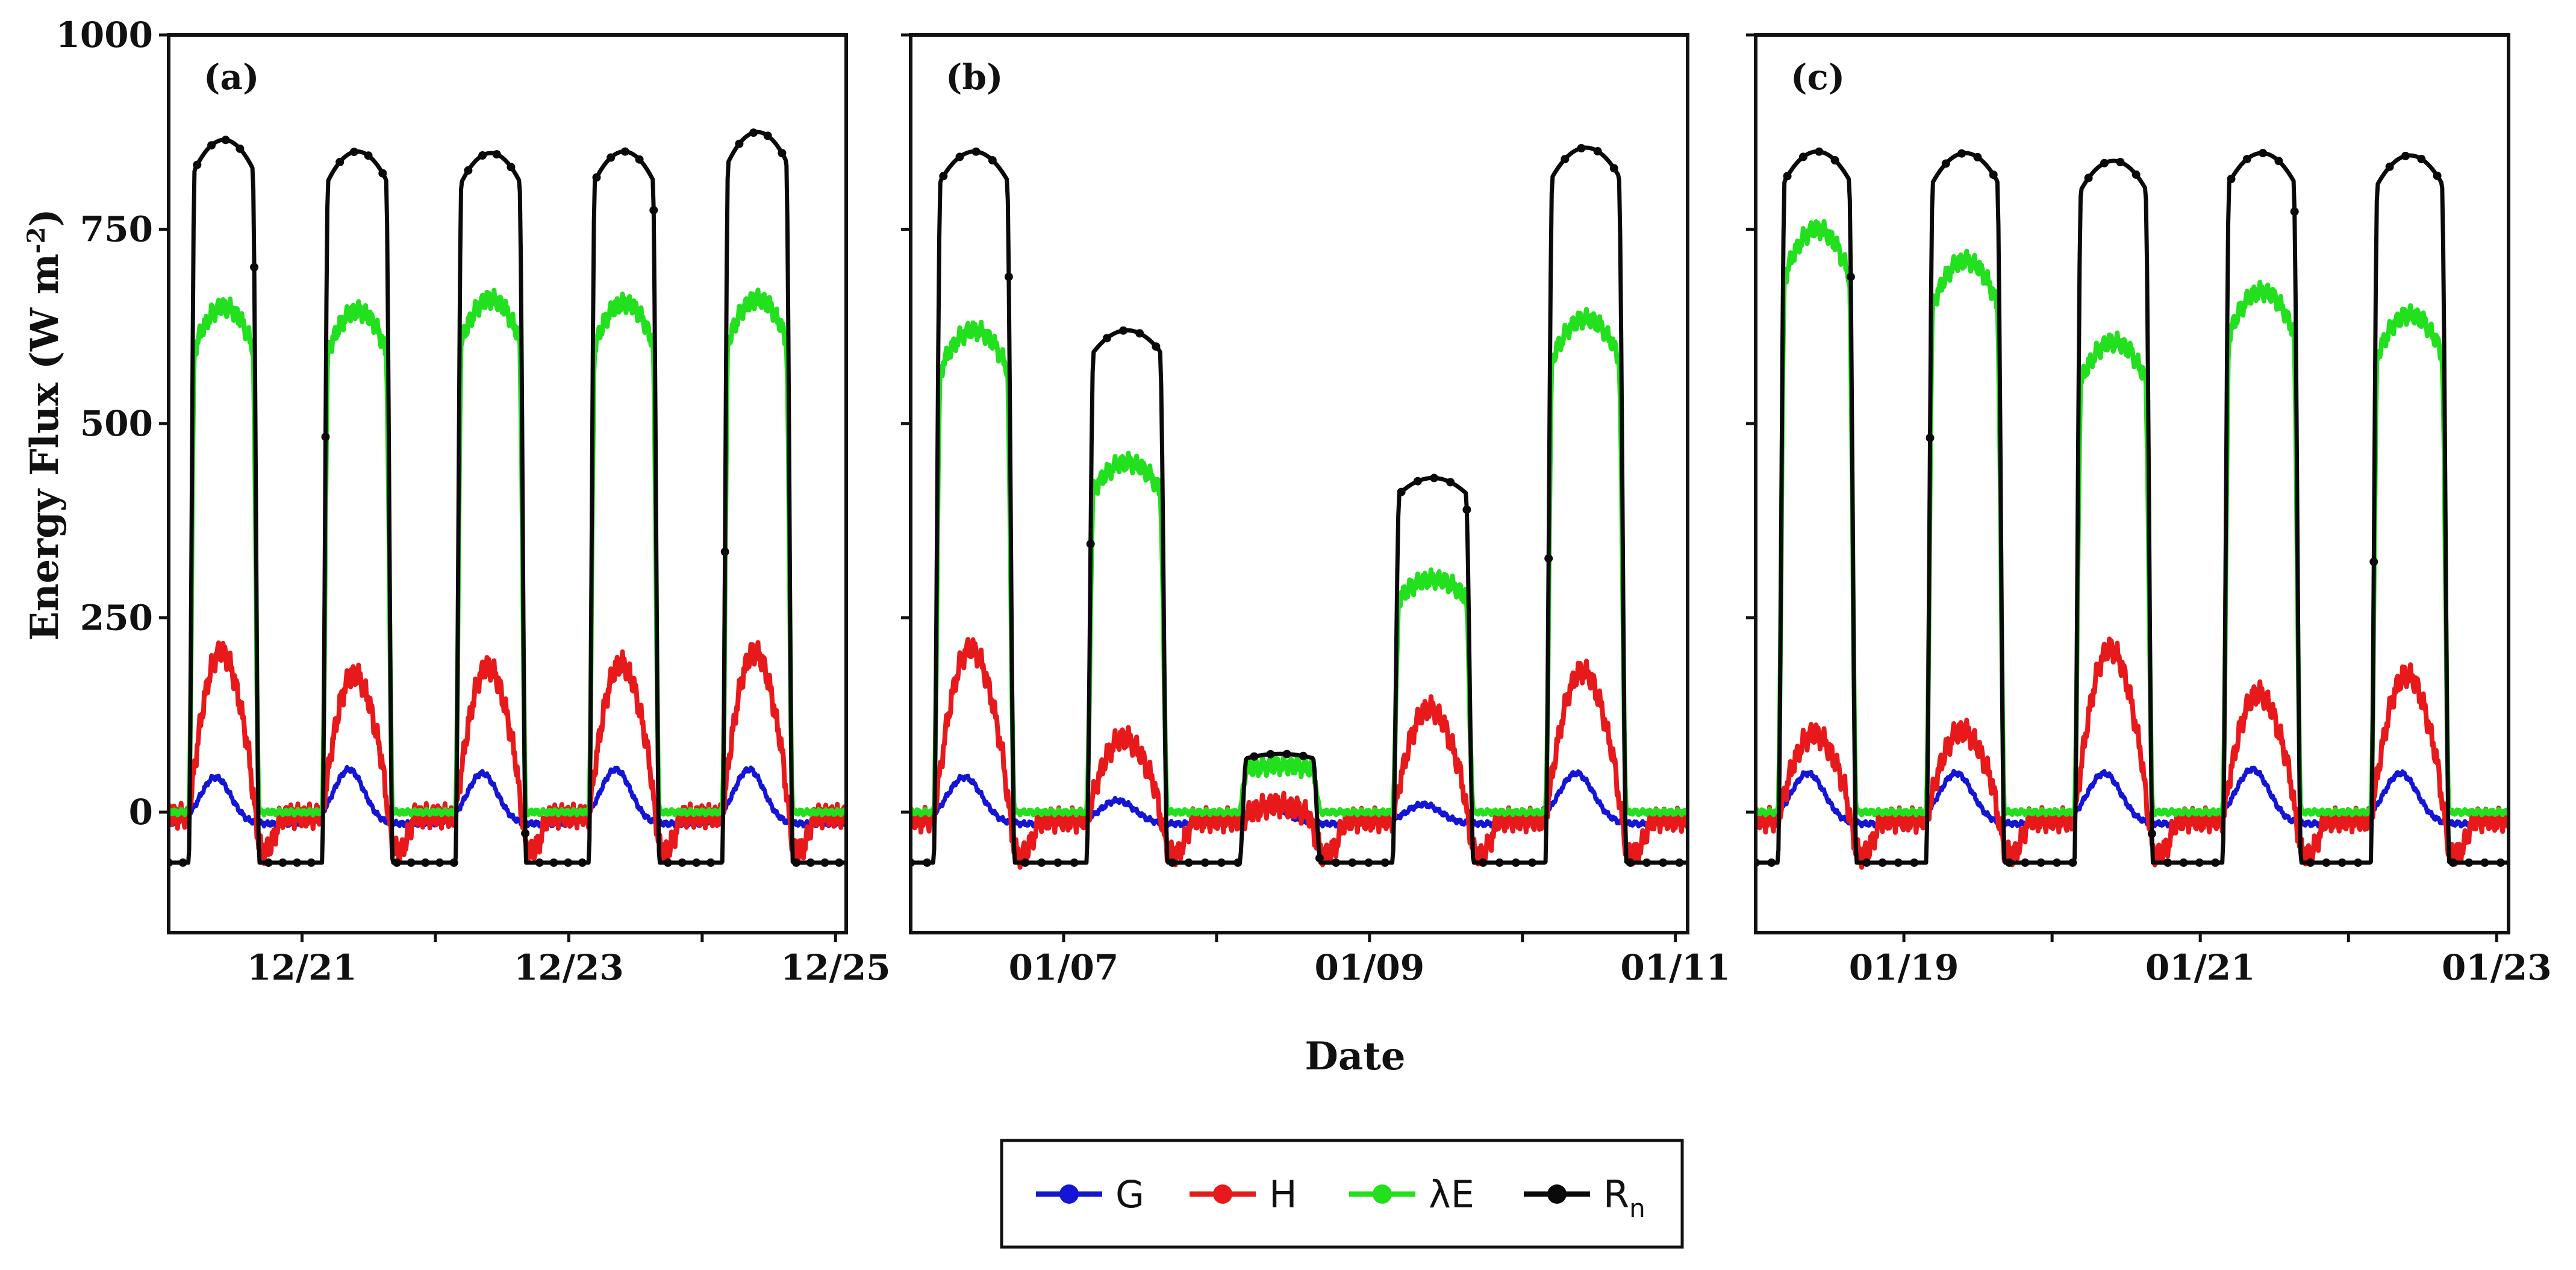 Image resolution: width=2576 pixels, height=1270 pixels. Describe the element at coordinates (116, 423) in the screenshot. I see `y-tick-label: 500` at that location.